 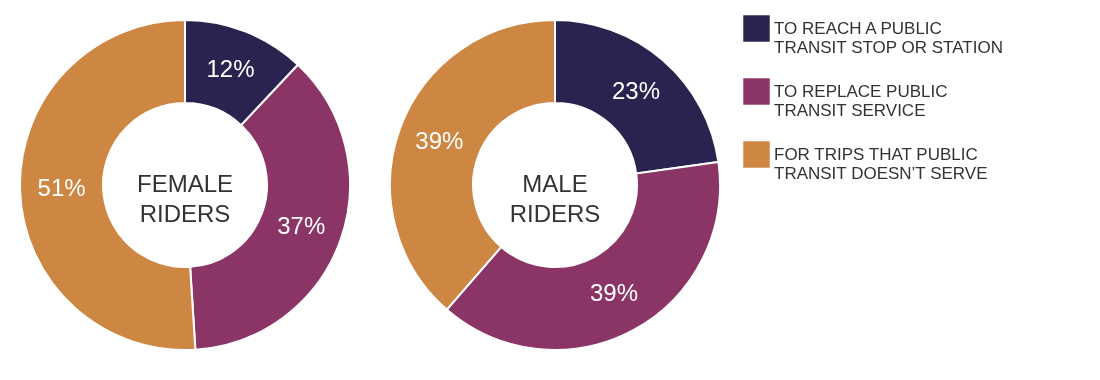 I want to click on data-label: 51%, so click(x=61, y=187).